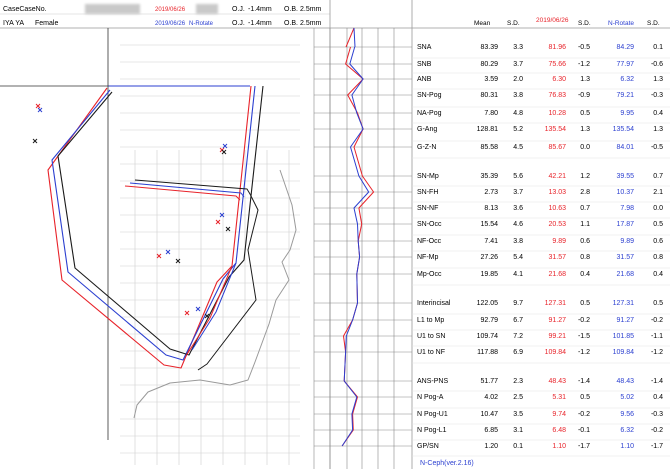  I want to click on row-14-val: 21.68, so click(557, 274).